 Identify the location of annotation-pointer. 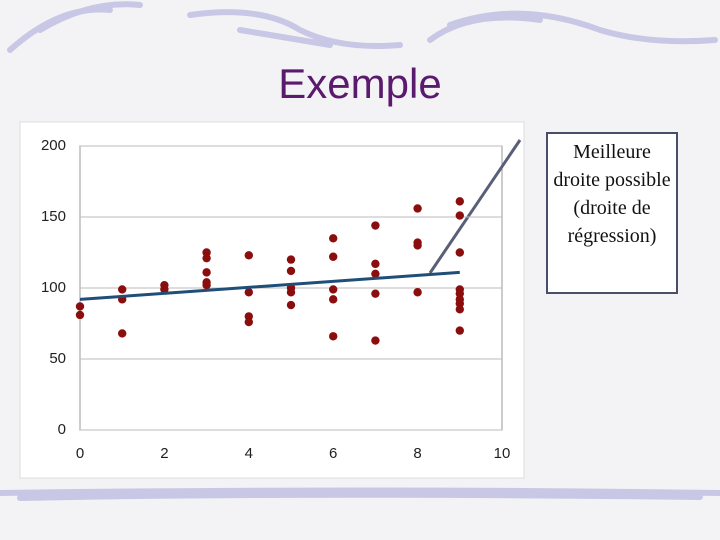
(475, 206).